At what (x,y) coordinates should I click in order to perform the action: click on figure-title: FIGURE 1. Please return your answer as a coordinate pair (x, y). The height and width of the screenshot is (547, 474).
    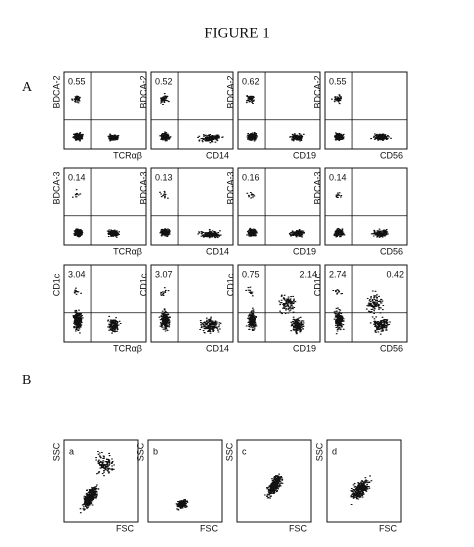
    Looking at the image, I should click on (236, 33).